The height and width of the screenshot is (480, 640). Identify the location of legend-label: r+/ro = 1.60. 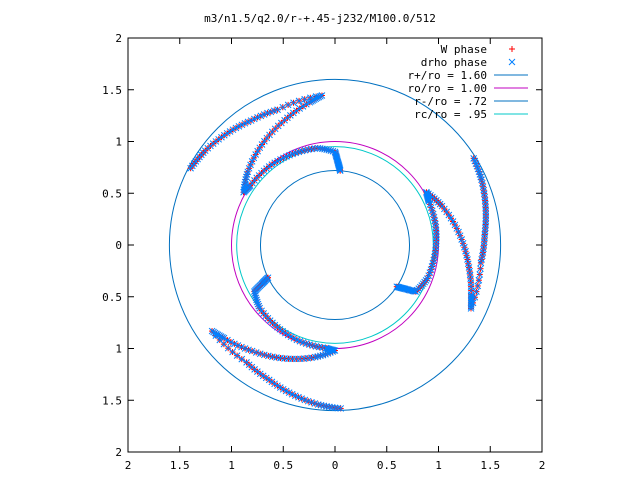
(447, 75).